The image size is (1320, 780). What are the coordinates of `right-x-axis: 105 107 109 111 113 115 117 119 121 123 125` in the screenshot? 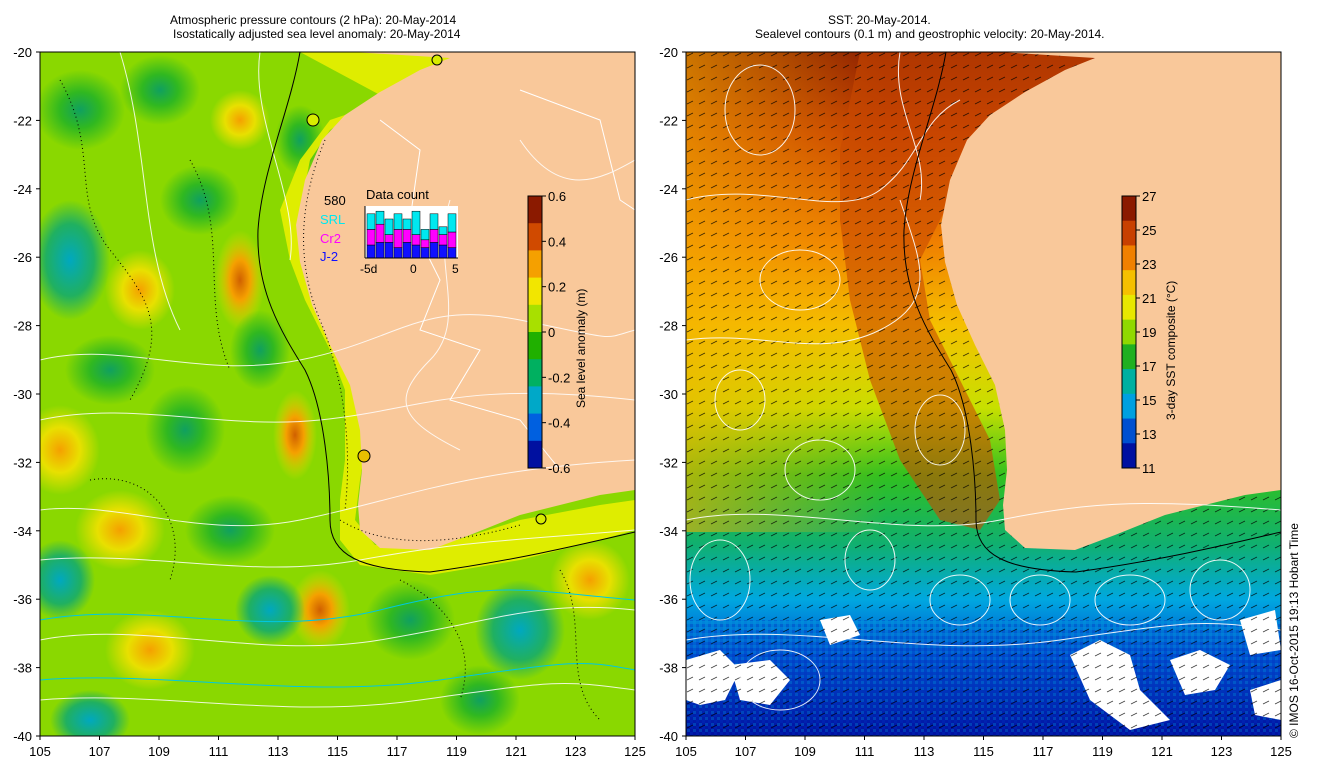 It's located at (983, 747).